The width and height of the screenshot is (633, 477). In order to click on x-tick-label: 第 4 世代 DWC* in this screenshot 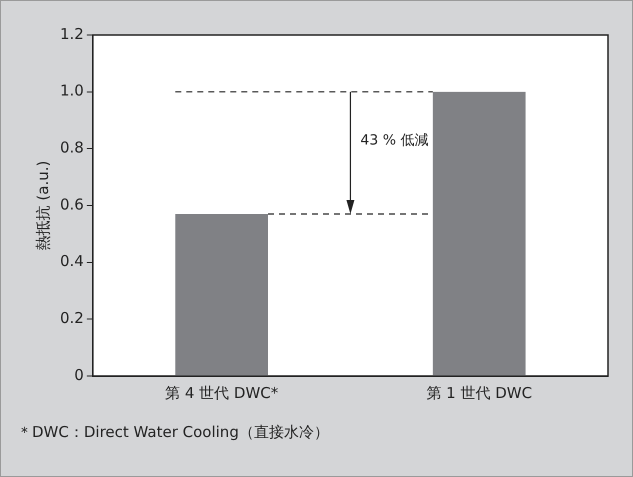, I will do `click(222, 393)`.